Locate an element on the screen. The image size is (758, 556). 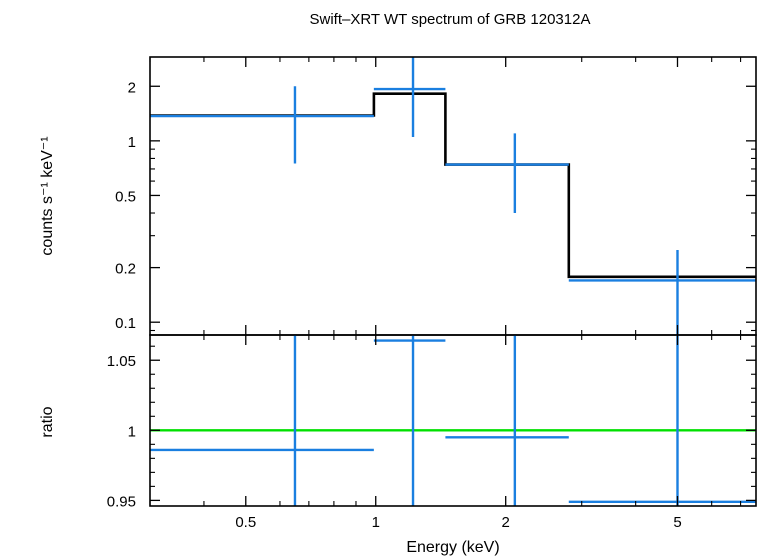
y-tick-label: 0.1 is located at coordinates (125, 323).